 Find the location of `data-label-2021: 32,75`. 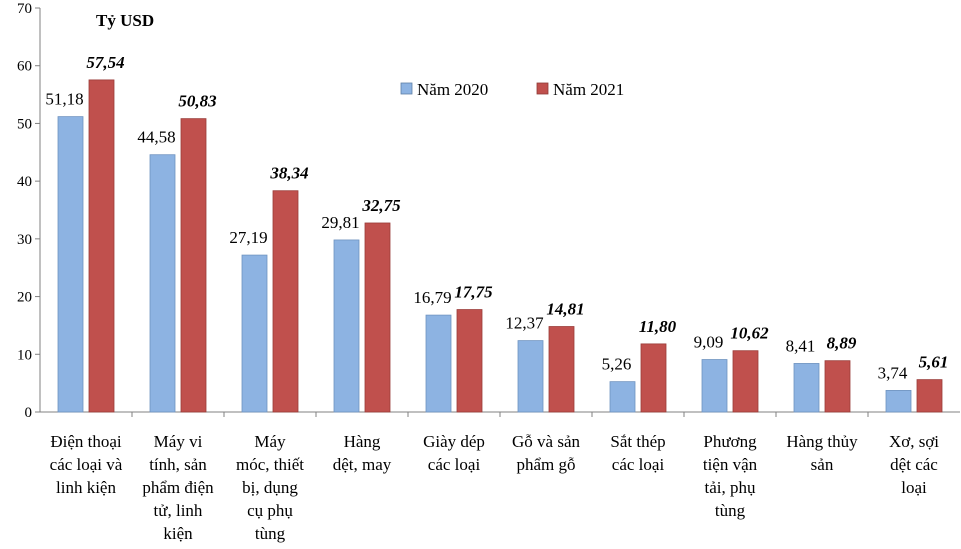

data-label-2021: 32,75 is located at coordinates (381, 205).